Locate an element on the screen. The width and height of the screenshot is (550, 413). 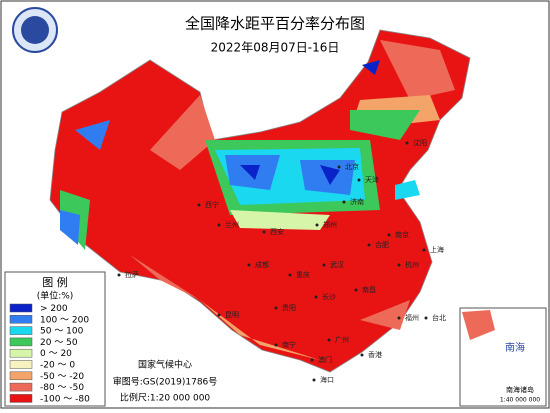
city-label: 台北 is located at coordinates (439, 317).